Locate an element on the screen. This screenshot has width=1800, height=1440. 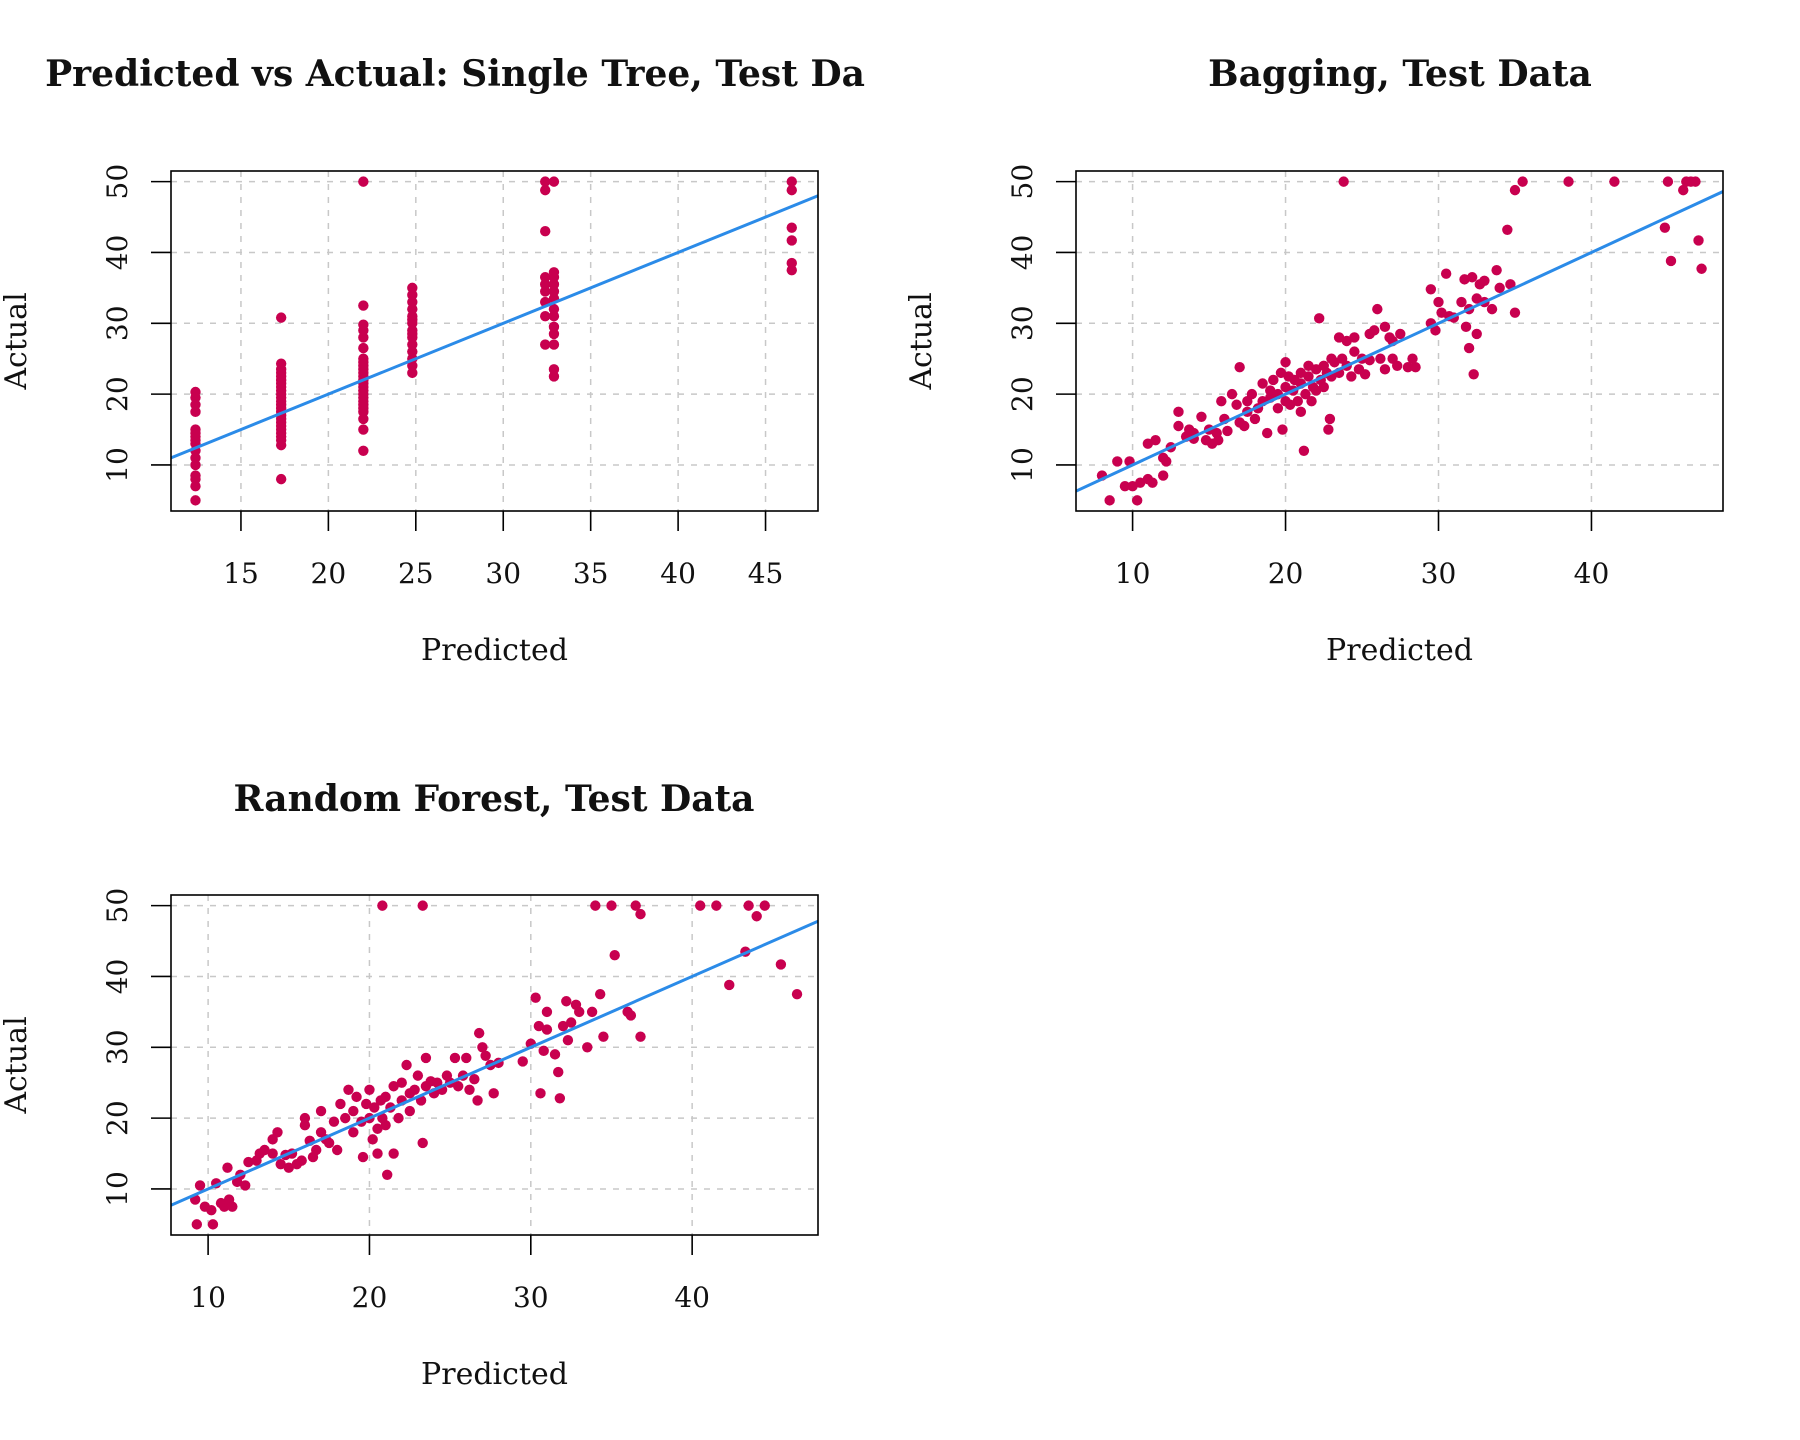
plot-frame is located at coordinates (494, 1065).